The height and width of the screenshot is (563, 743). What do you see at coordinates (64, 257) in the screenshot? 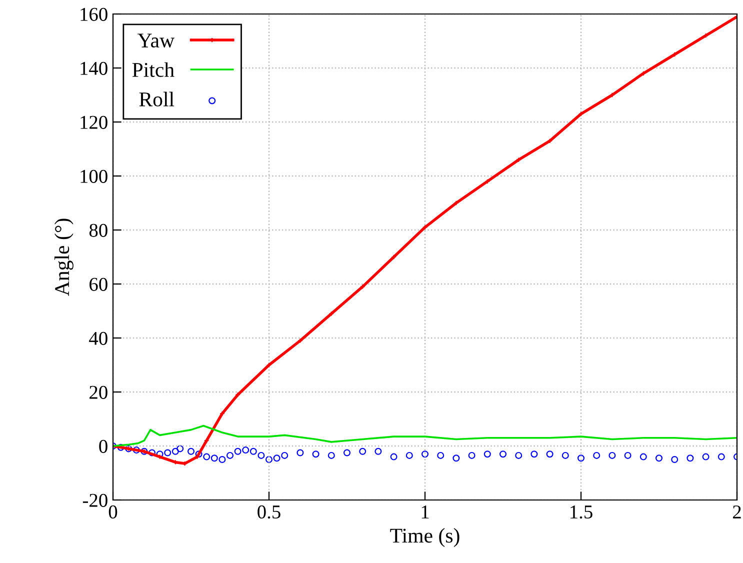
I see `y-axis-title: Angle (°)` at bounding box center [64, 257].